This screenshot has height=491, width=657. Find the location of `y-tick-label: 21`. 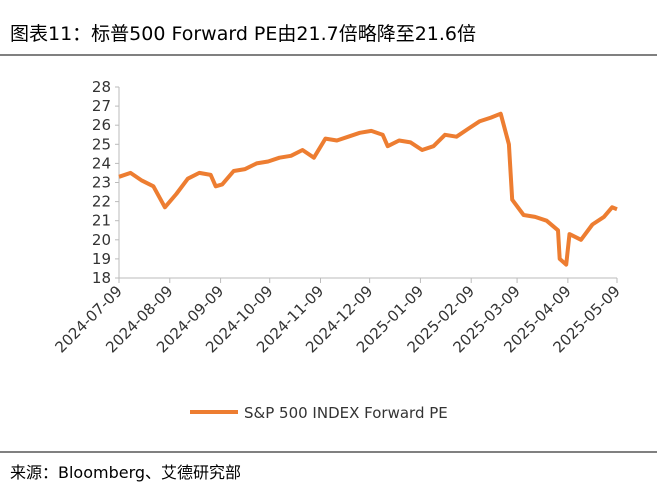

y-tick-label: 21 is located at coordinates (101, 221).